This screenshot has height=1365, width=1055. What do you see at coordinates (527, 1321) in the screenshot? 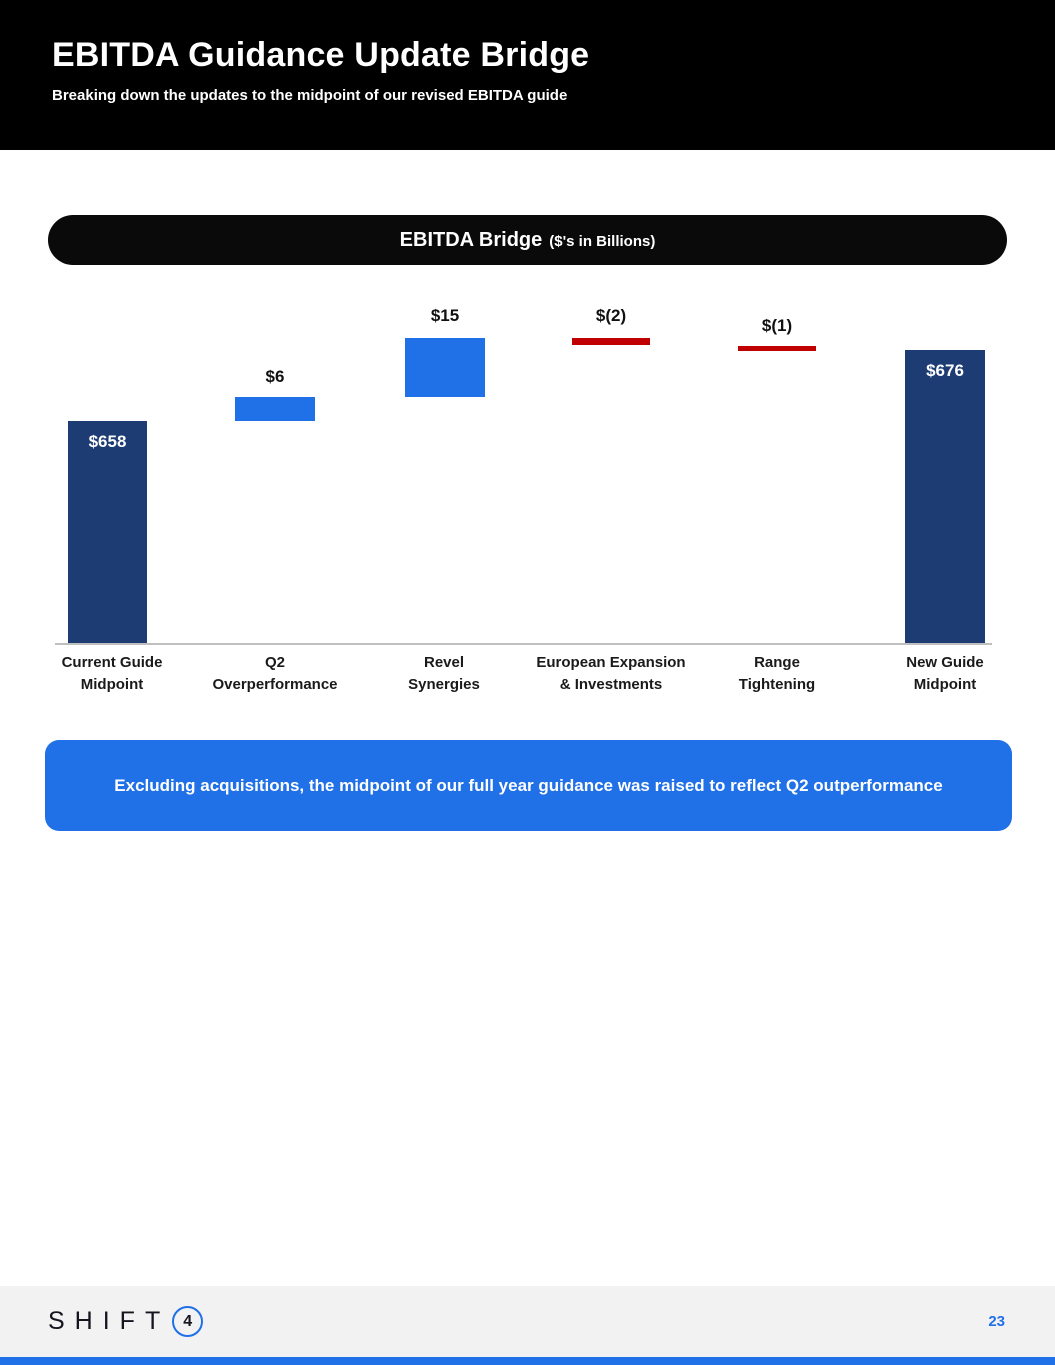
I see `slide-footer: SHIFT 4 23` at bounding box center [527, 1321].